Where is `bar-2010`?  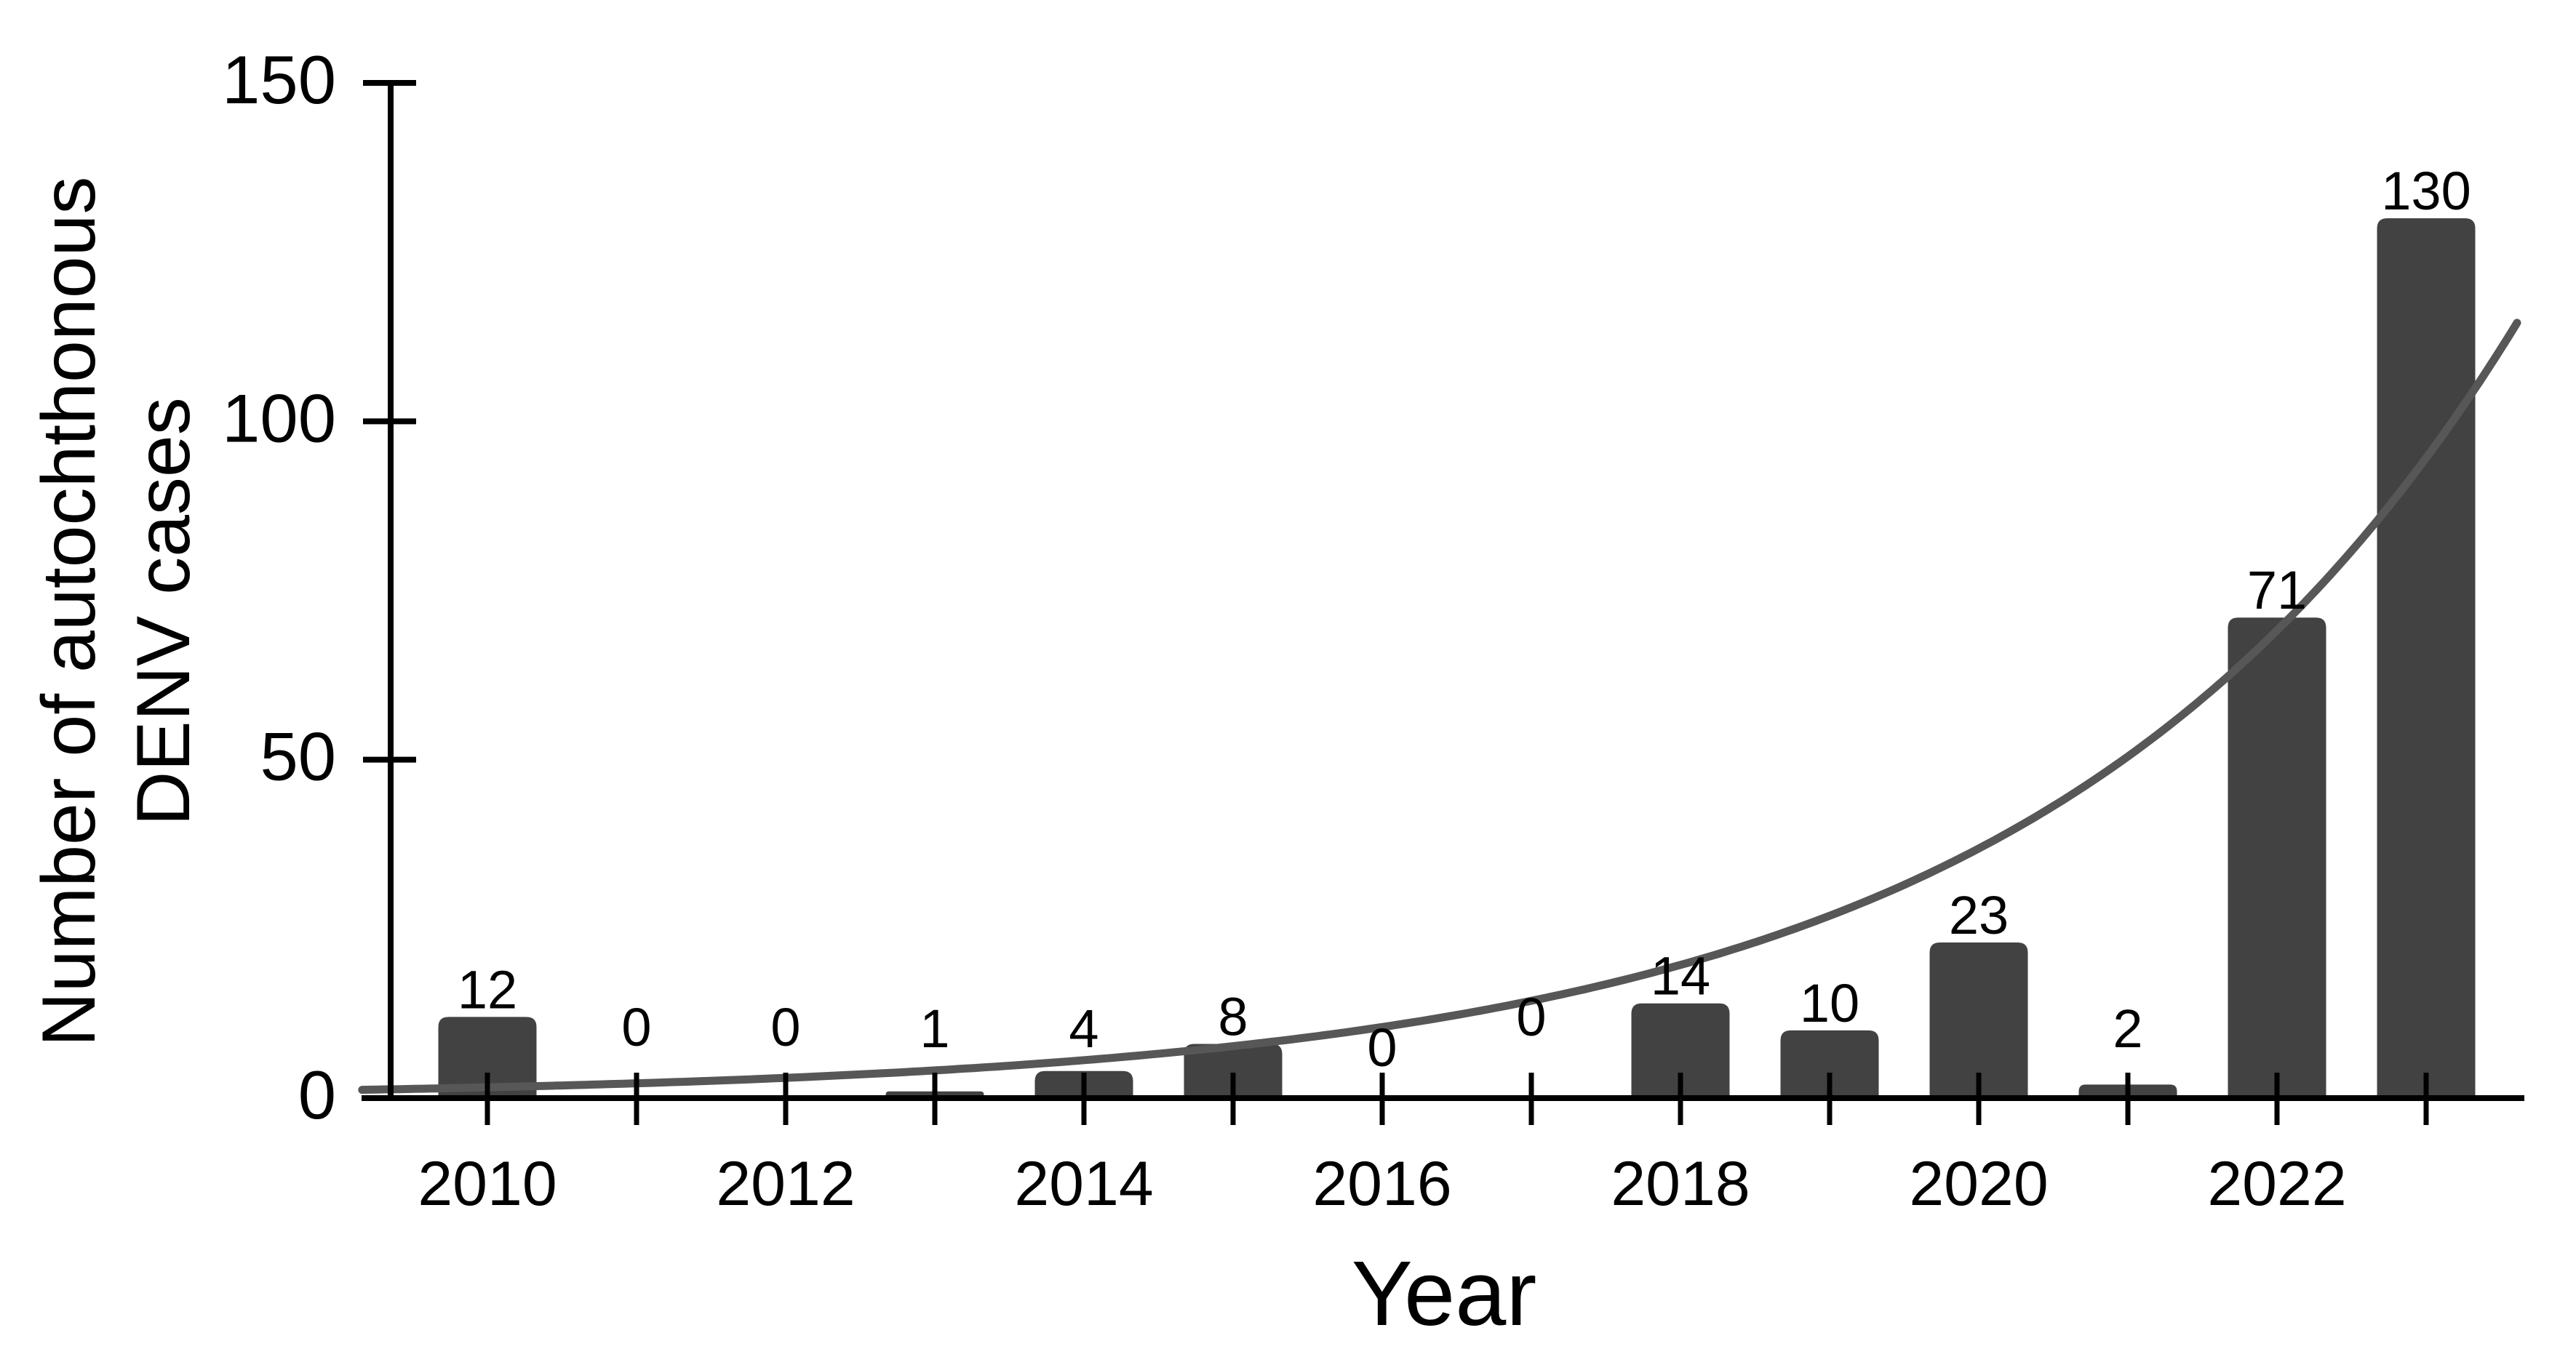
bar-2010 is located at coordinates (487, 1057).